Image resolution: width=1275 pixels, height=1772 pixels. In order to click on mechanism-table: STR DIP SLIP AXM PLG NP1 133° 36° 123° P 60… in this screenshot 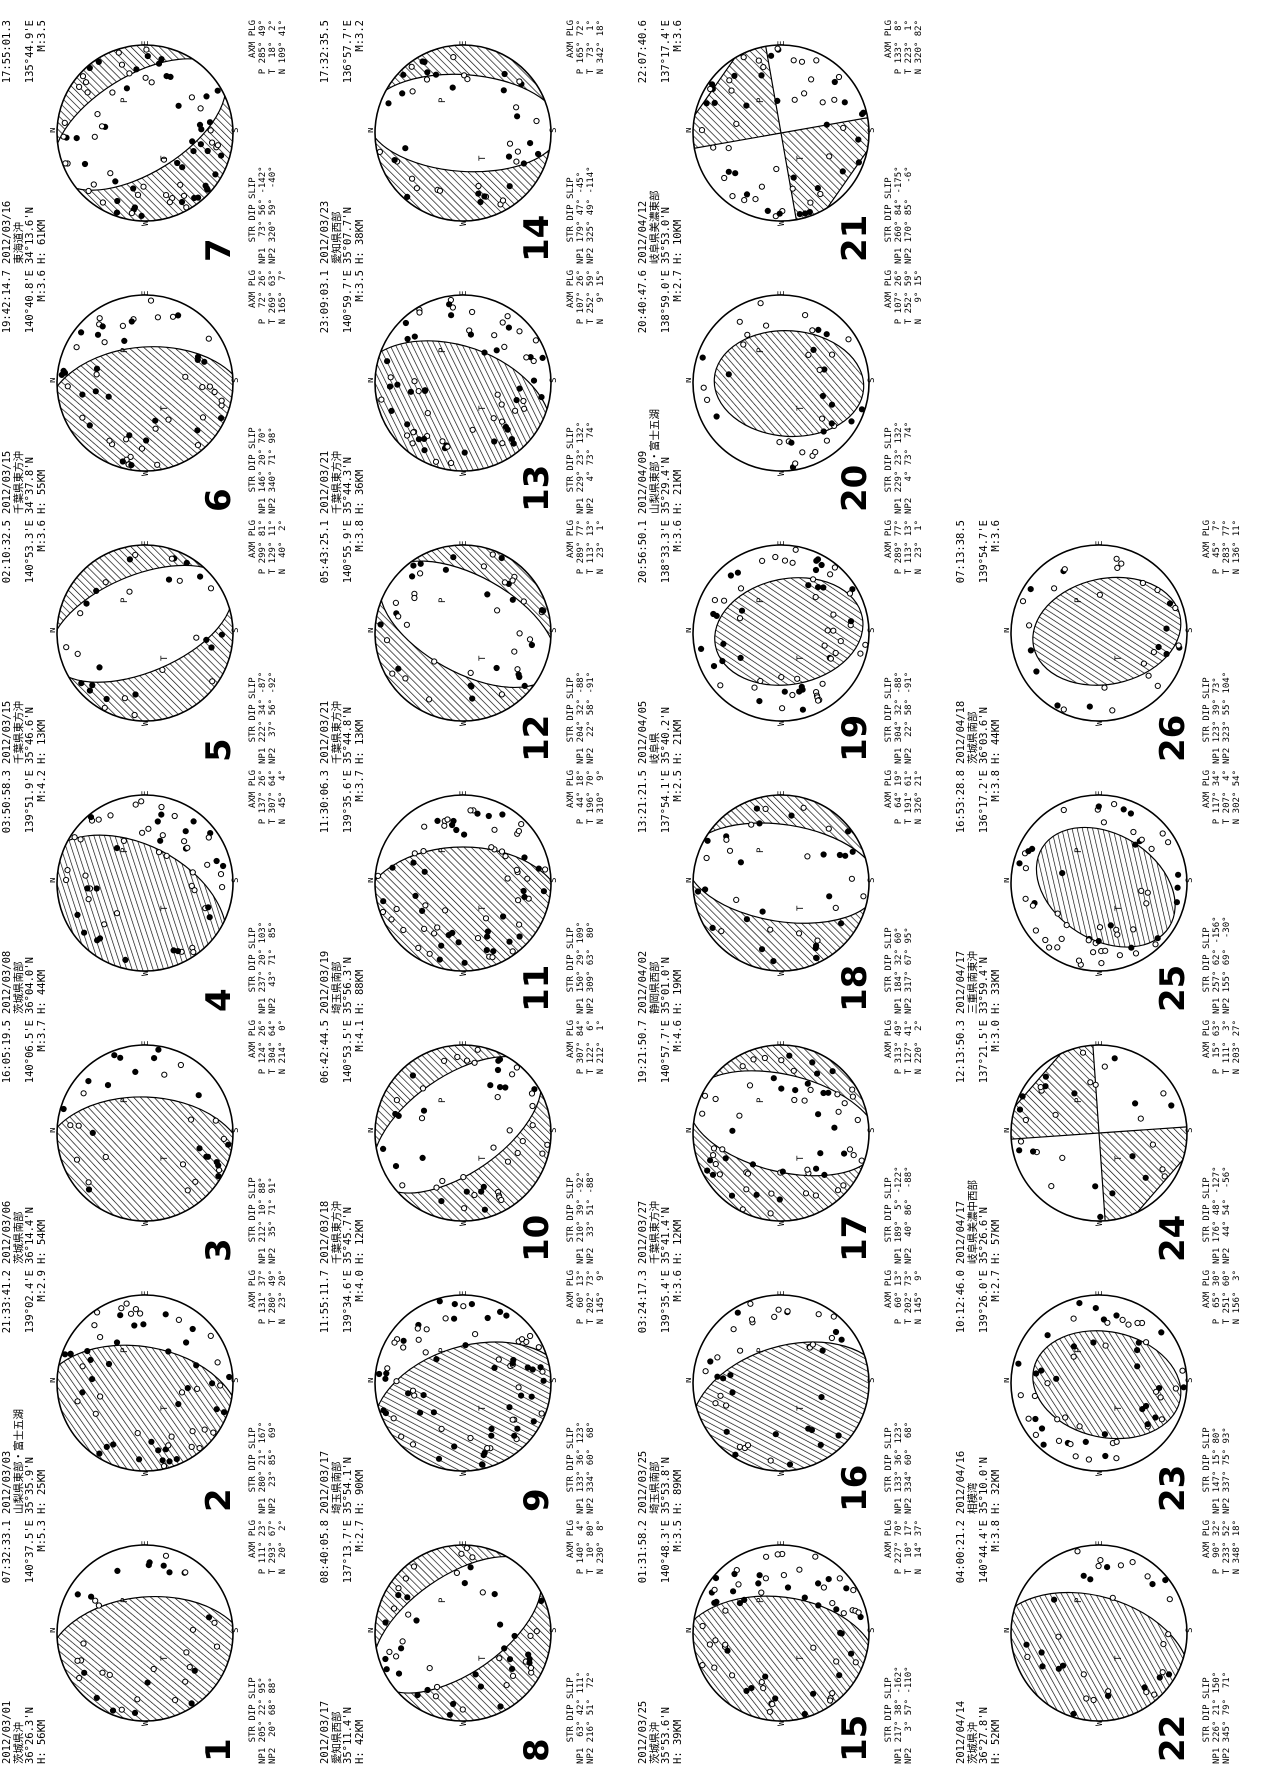, I will do `click(904, 1390)`.